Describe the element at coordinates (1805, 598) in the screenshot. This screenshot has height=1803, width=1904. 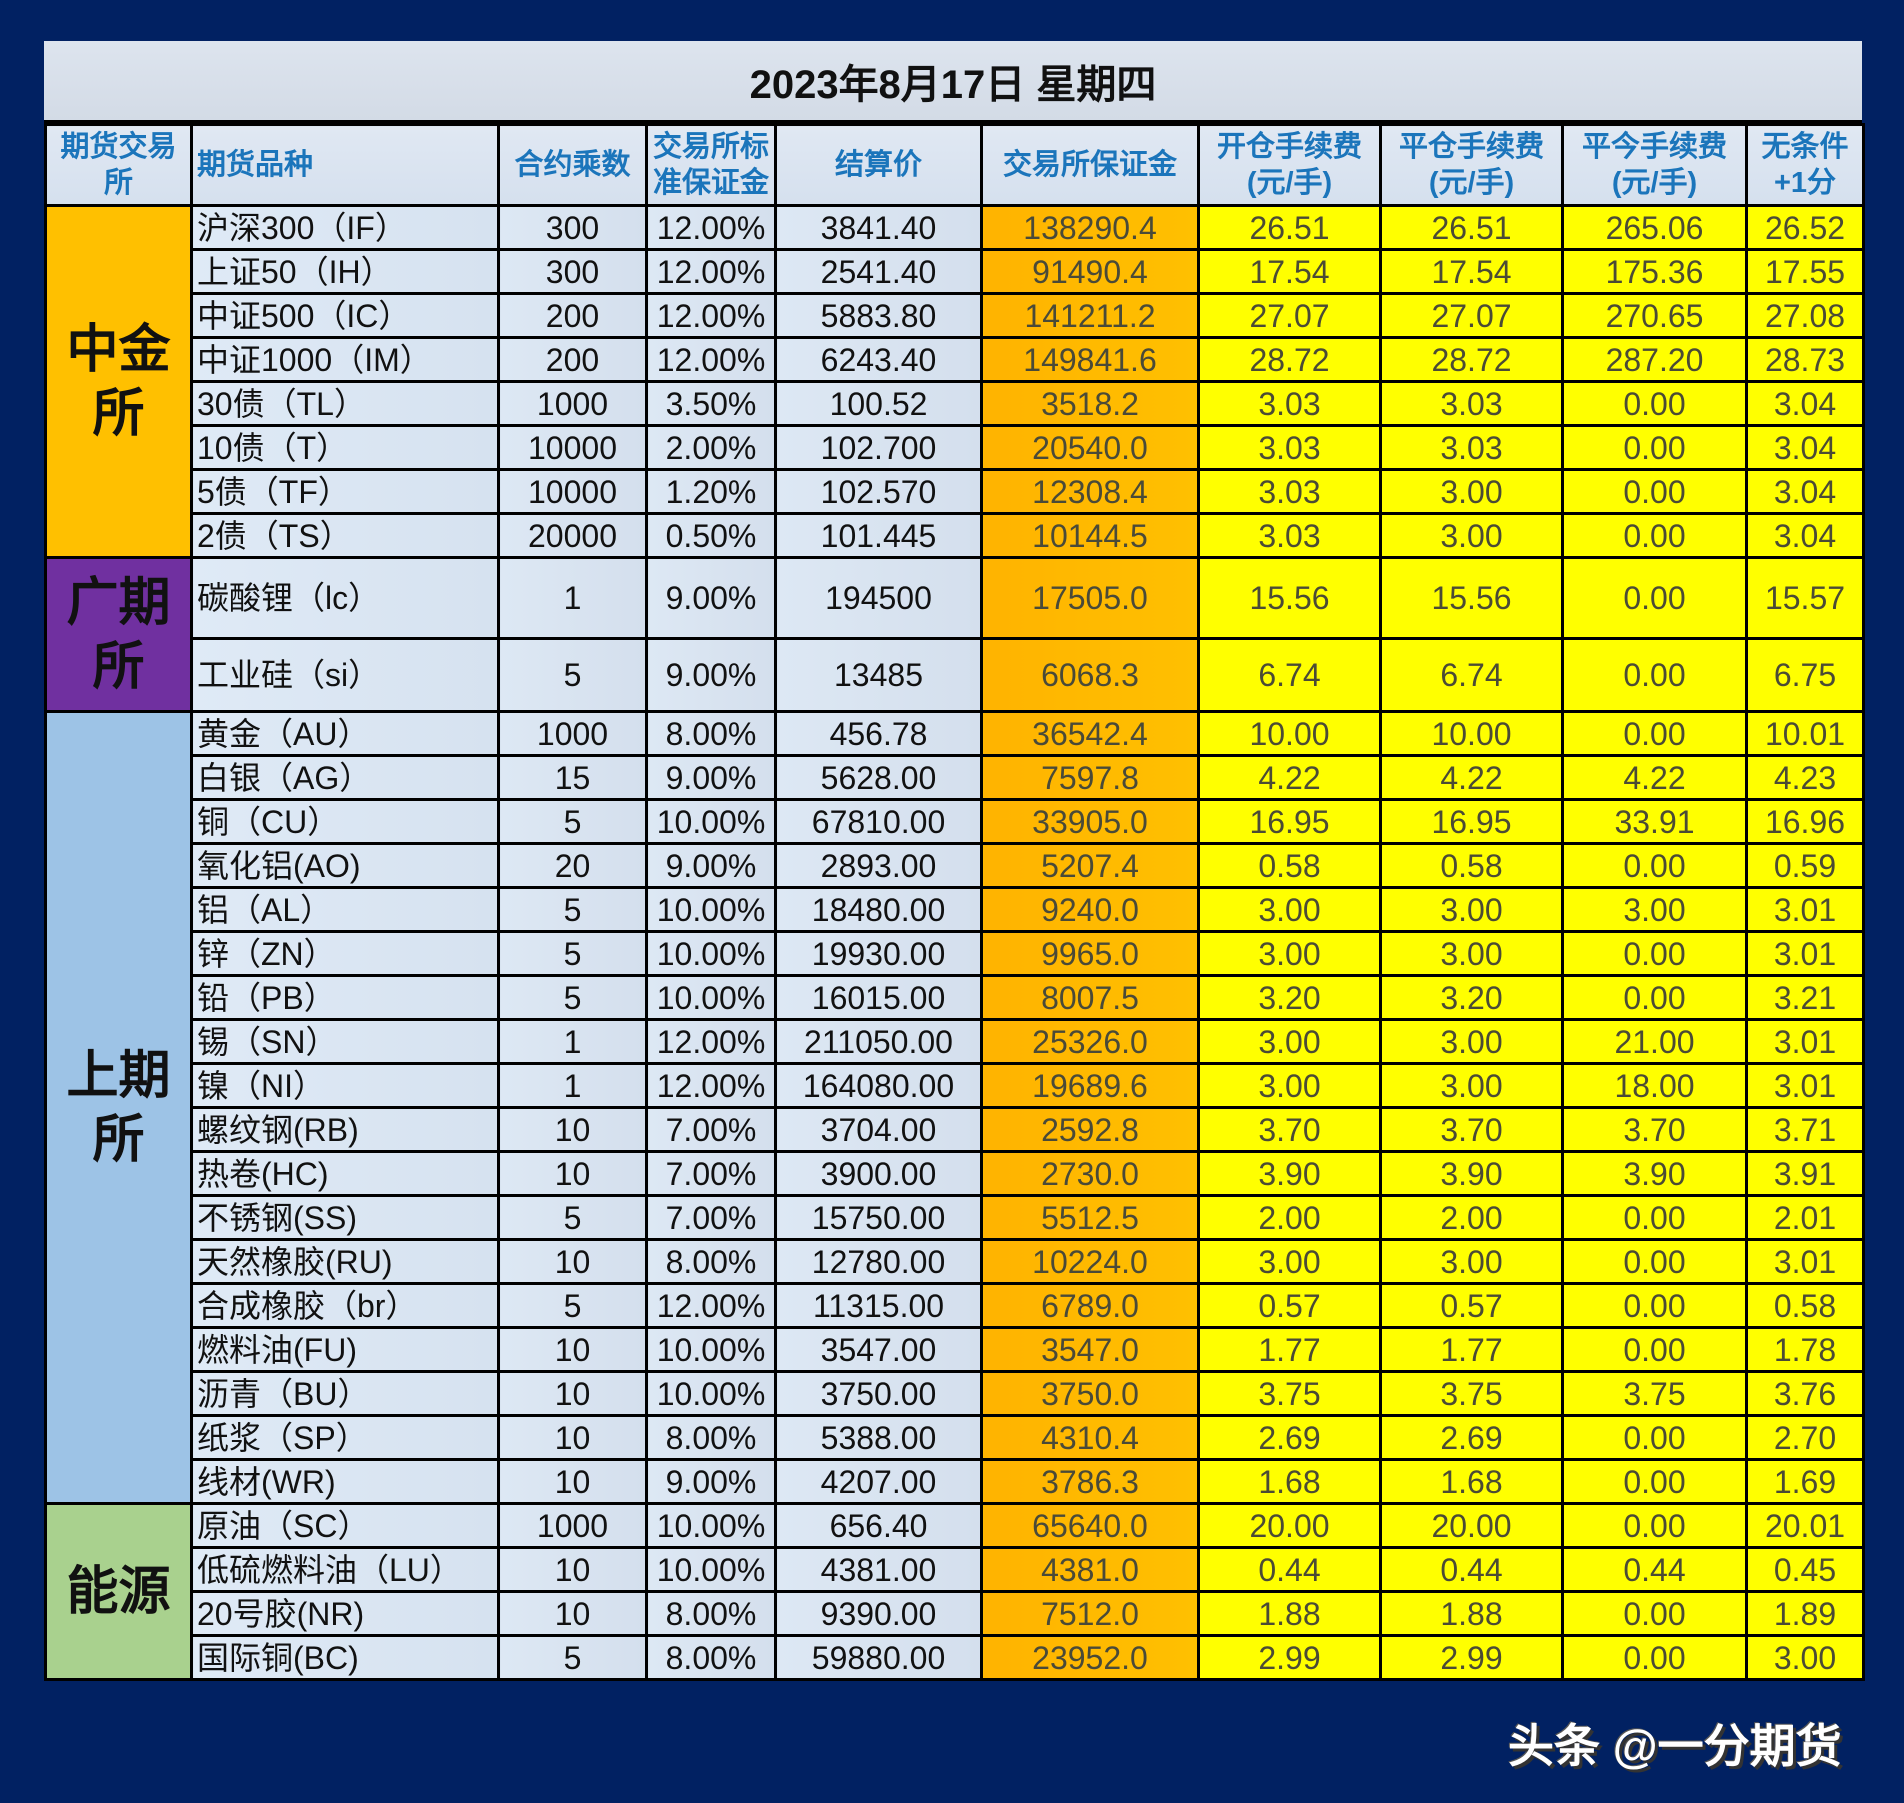
I see `plus-one-fee-cell: 15.57` at that location.